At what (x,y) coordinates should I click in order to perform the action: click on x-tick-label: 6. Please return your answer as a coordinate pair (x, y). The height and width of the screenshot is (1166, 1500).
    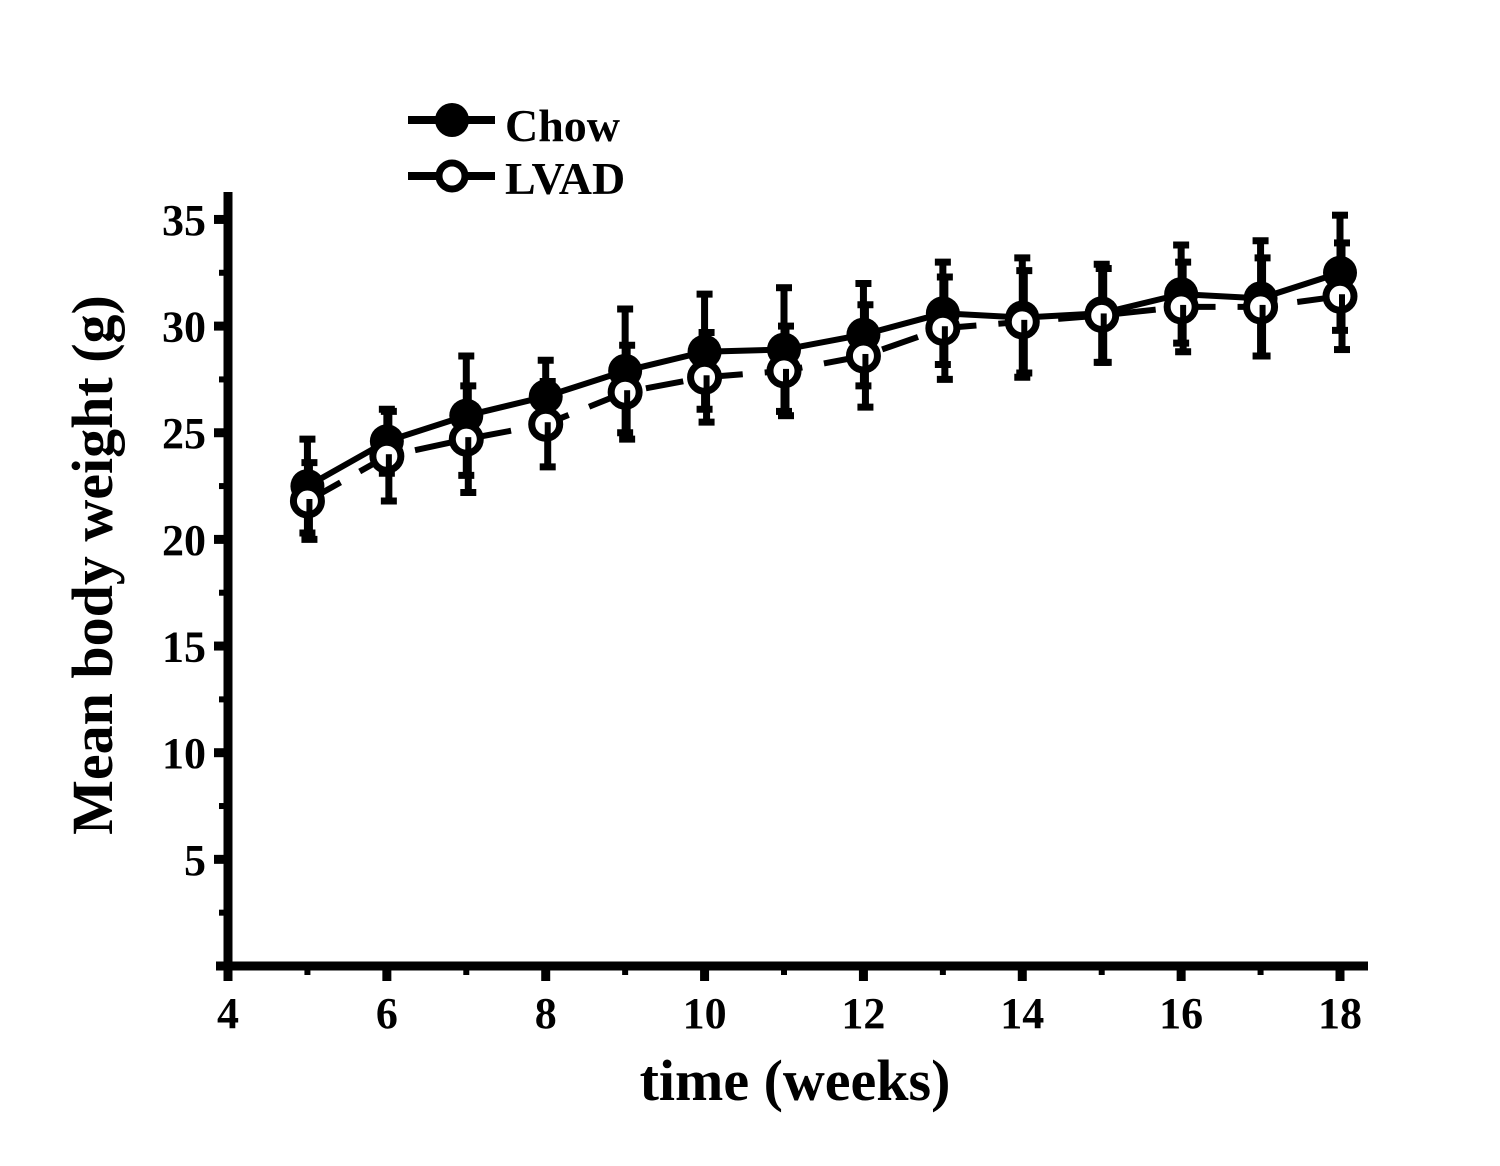
    Looking at the image, I should click on (387, 1013).